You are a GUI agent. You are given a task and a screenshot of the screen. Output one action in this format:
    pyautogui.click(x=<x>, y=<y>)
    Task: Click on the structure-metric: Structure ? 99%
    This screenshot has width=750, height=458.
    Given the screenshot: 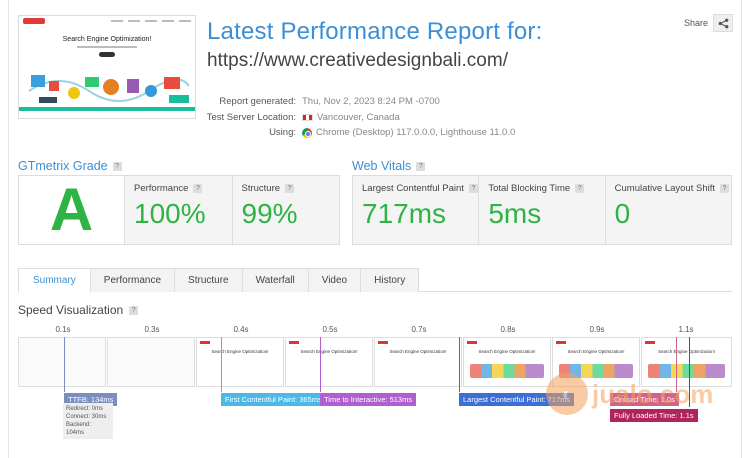 What is the action you would take?
    pyautogui.click(x=286, y=210)
    